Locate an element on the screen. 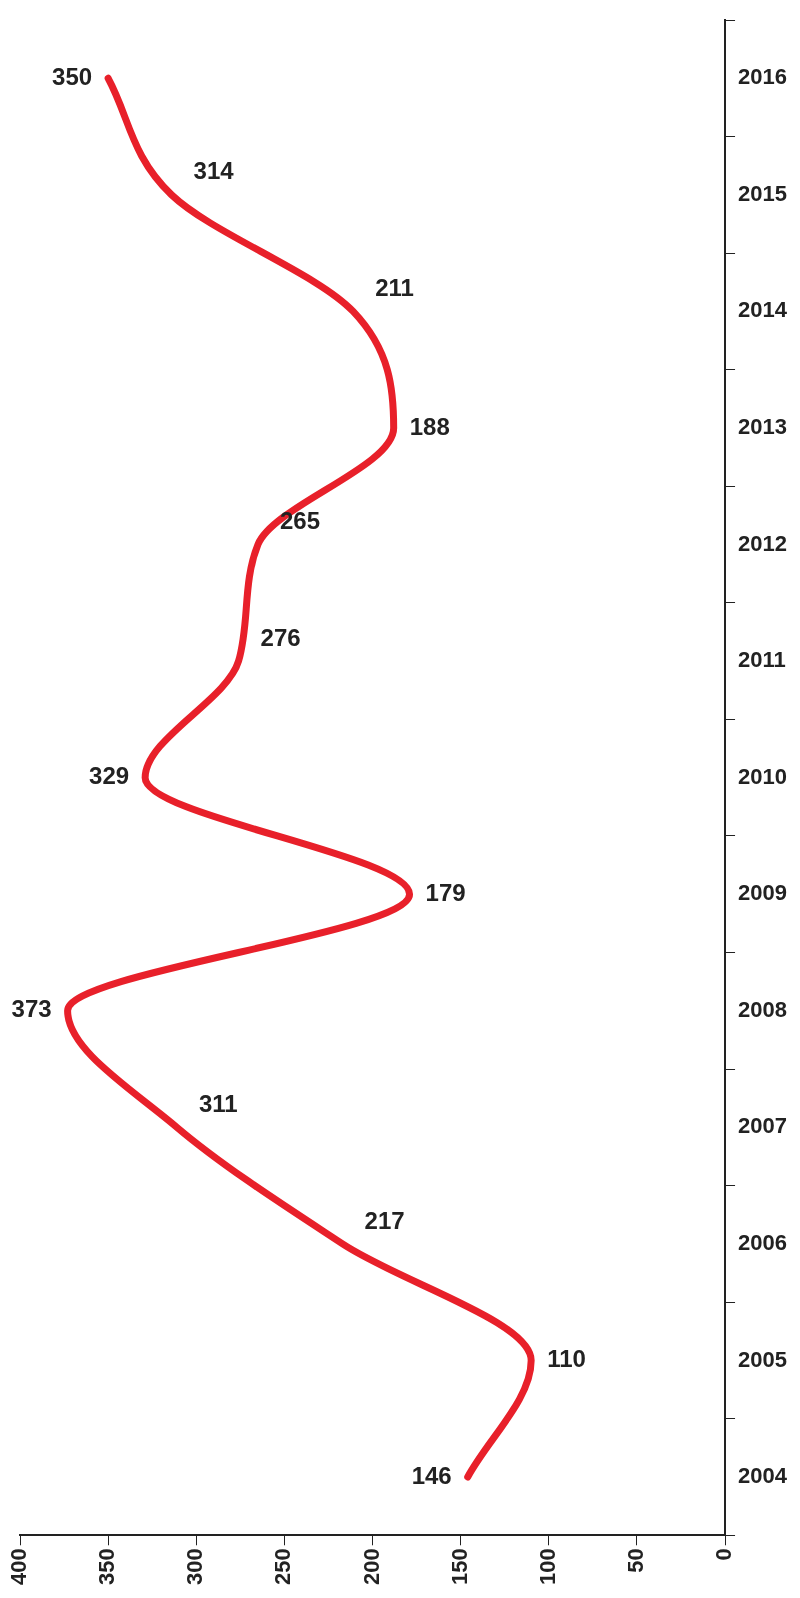  x-tick-label: 50 is located at coordinates (635, 1560).